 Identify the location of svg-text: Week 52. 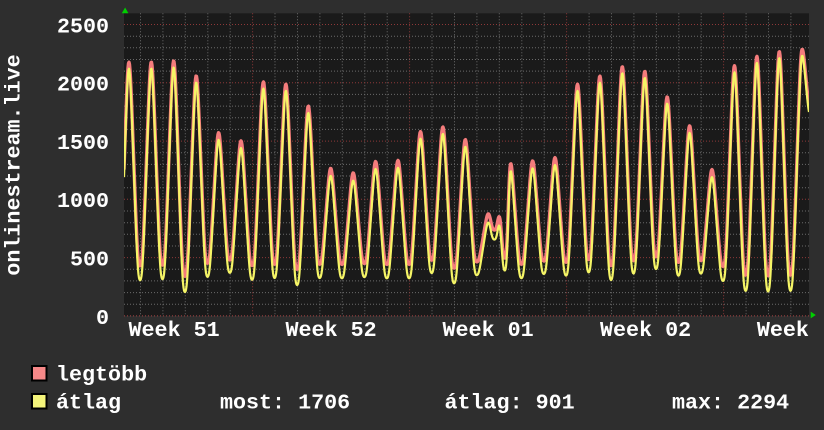
(331, 330).